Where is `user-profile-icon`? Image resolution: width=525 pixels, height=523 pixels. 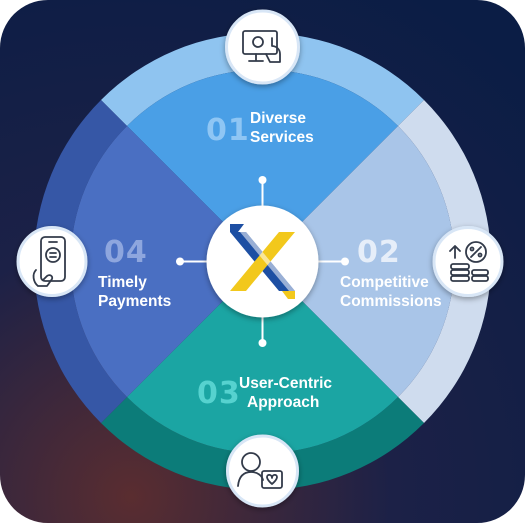
user-profile-icon is located at coordinates (260, 470).